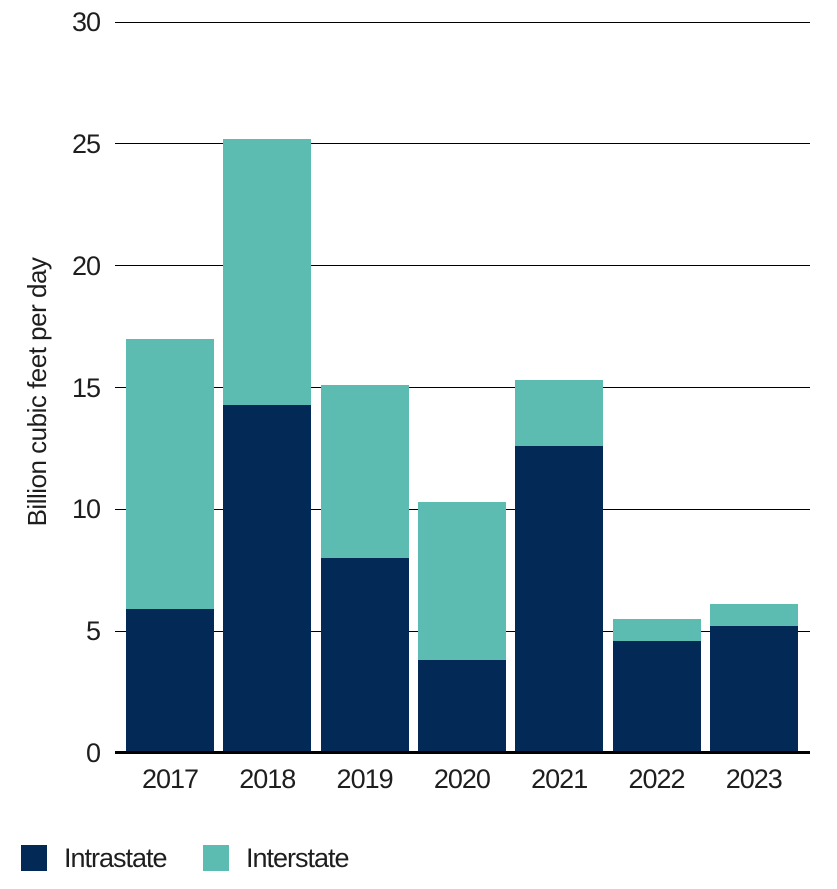  What do you see at coordinates (267, 779) in the screenshot?
I see `x-tick-label-2018: 2018` at bounding box center [267, 779].